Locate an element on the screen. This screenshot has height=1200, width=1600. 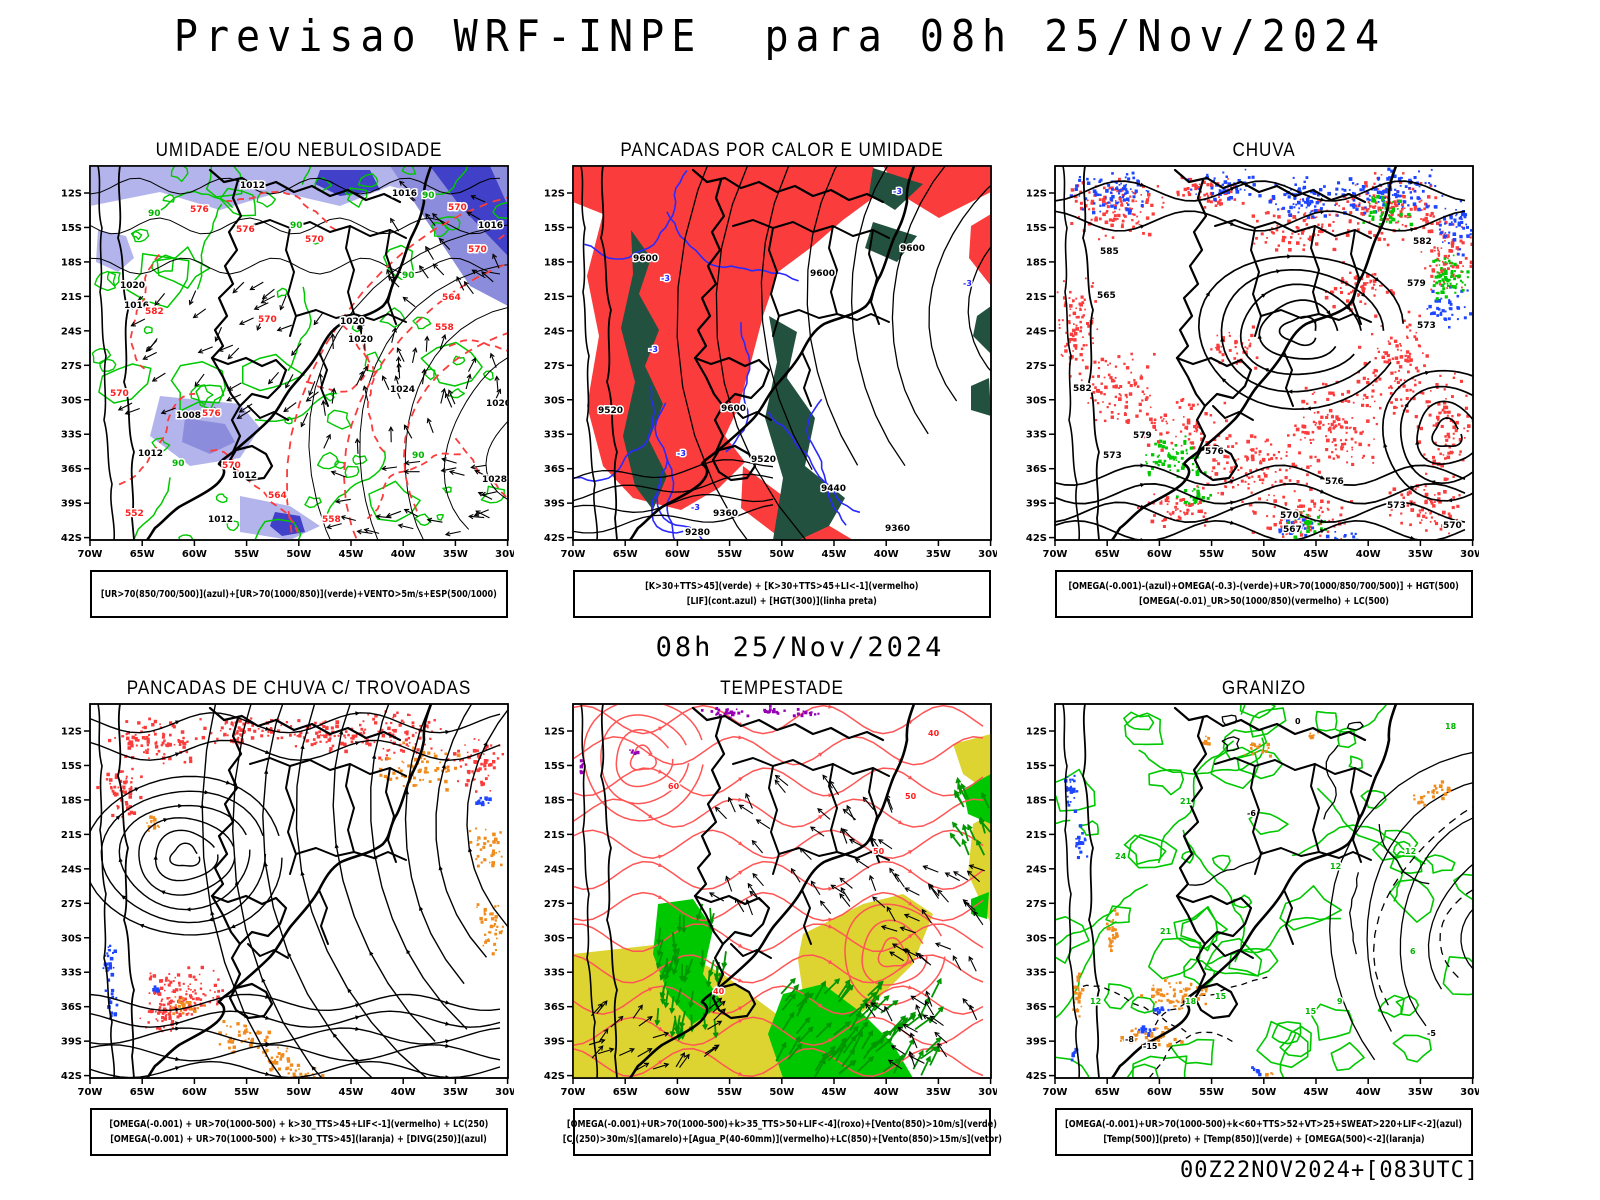
panel-title: UMIDADE E/OU NEBULOSIDADE is located at coordinates (299, 150).